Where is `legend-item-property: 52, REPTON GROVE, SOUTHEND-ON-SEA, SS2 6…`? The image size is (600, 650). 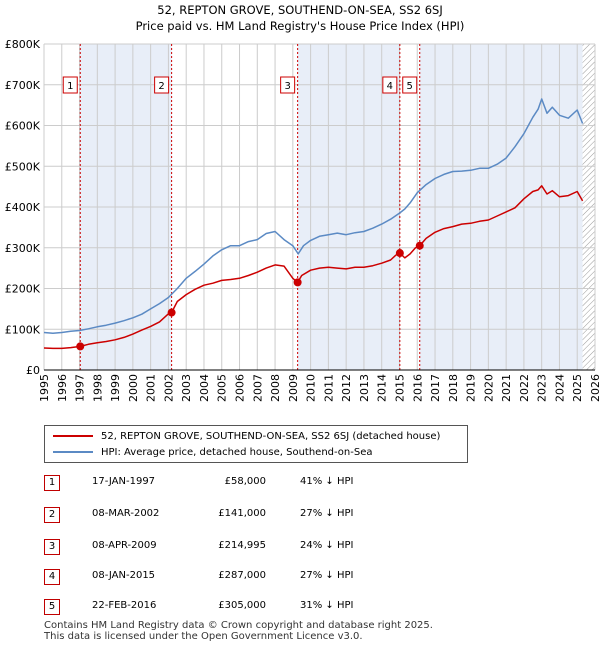 legend-item-property: 52, REPTON GROVE, SOUTHEND-ON-SEA, SS2 6… is located at coordinates (246, 436).